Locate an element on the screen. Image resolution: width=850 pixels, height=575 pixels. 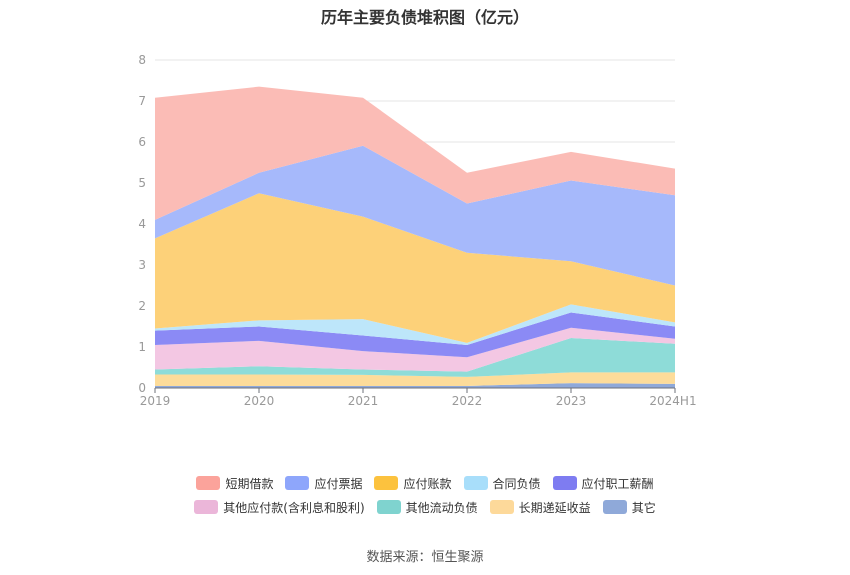
legend-item: 短期借款 is located at coordinates (234, 483).